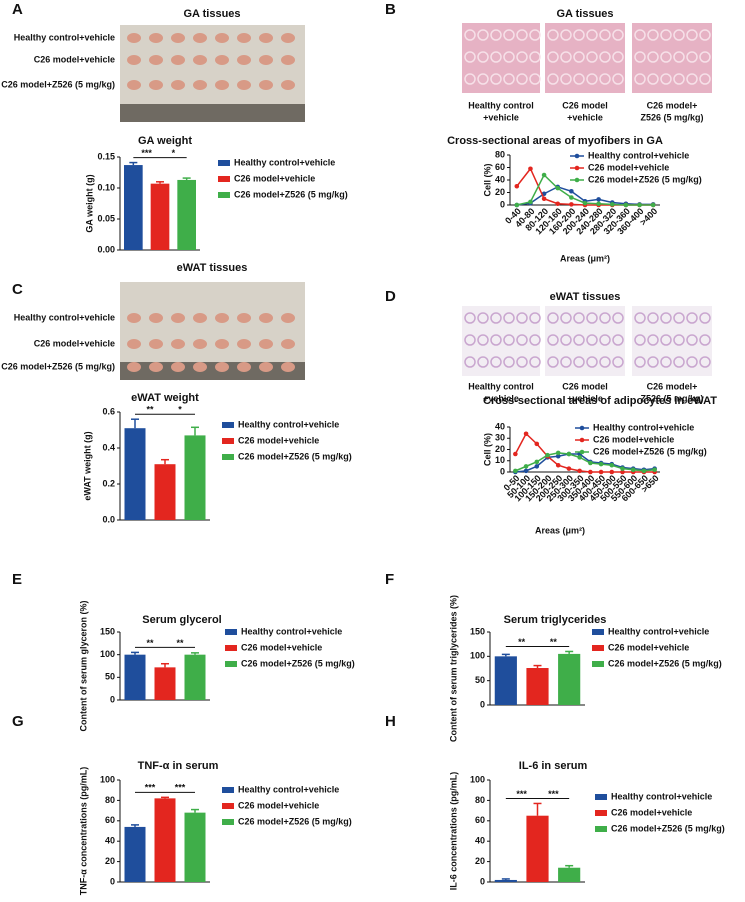  Describe the element at coordinates (555, 141) in the screenshot. I see `chart-title: Cross-sectional areas of myofibers in GA` at that location.